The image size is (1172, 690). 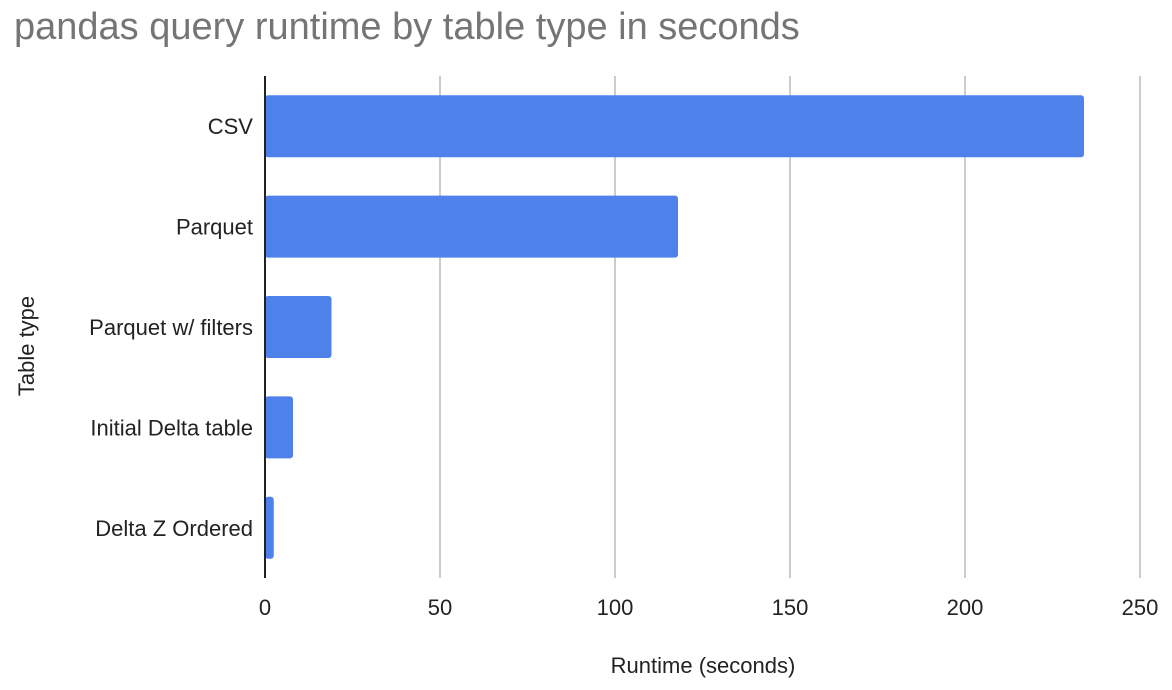 What do you see at coordinates (703, 665) in the screenshot?
I see `x-axis-title: Runtime (seconds)` at bounding box center [703, 665].